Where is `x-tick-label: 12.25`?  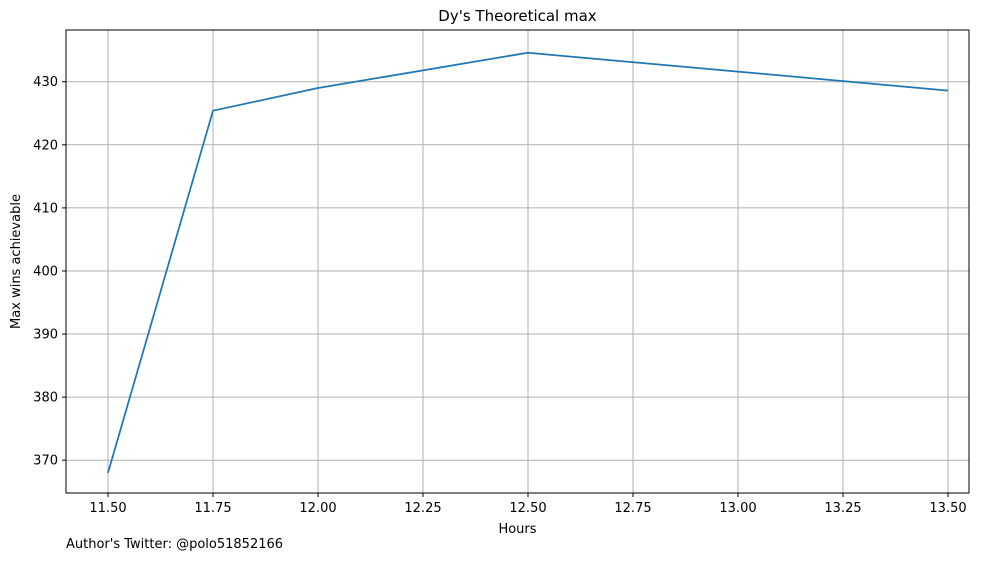
x-tick-label: 12.25 is located at coordinates (422, 508).